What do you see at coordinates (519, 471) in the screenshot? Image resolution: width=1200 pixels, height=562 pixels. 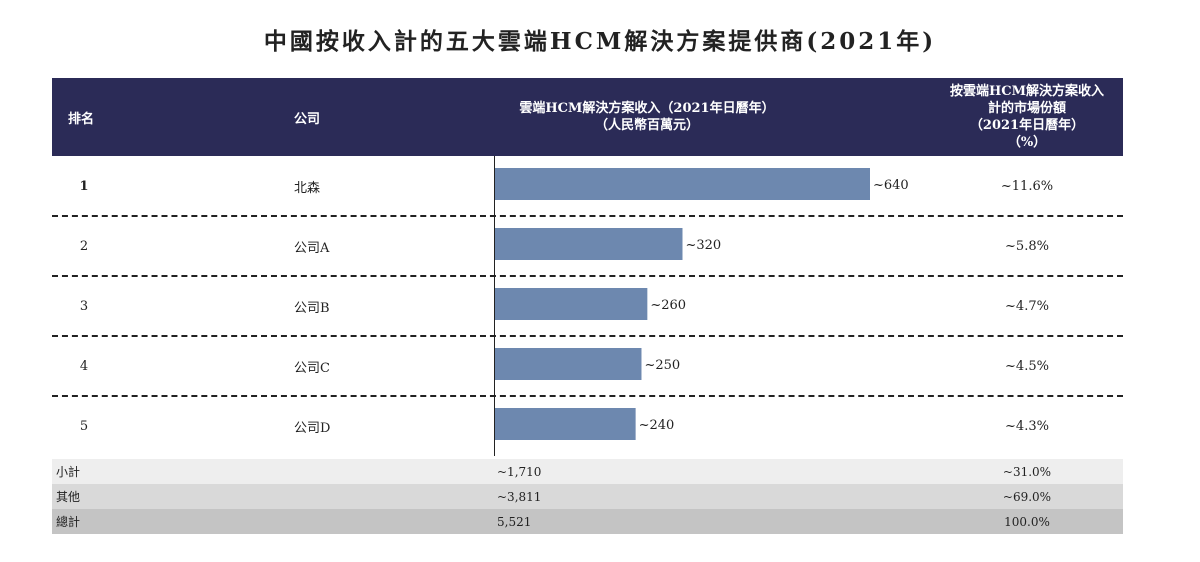 I see `summary-revenue: ~1,710` at bounding box center [519, 471].